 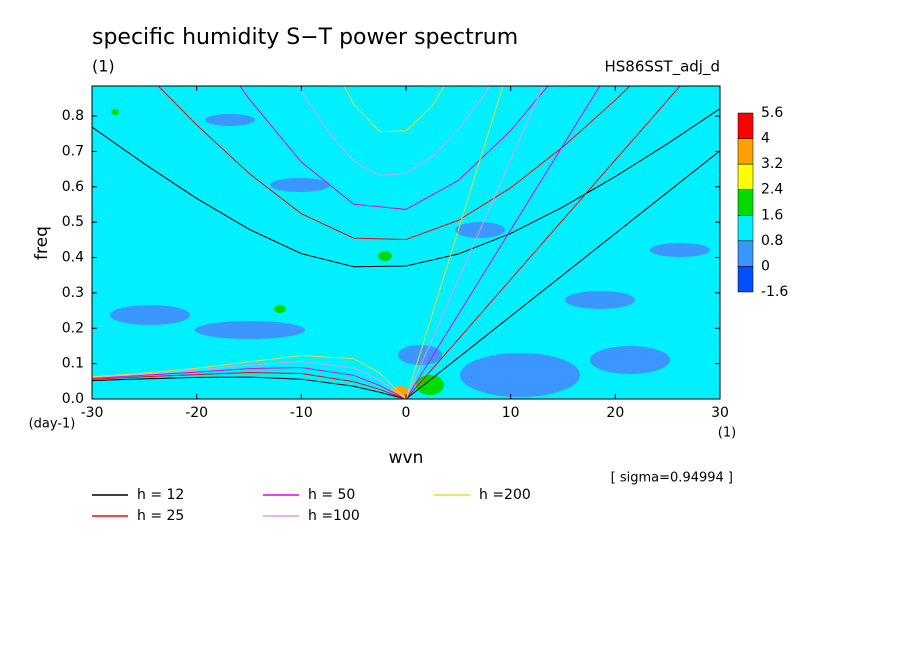 What do you see at coordinates (301, 413) in the screenshot?
I see `x-tick-label: -10` at bounding box center [301, 413].